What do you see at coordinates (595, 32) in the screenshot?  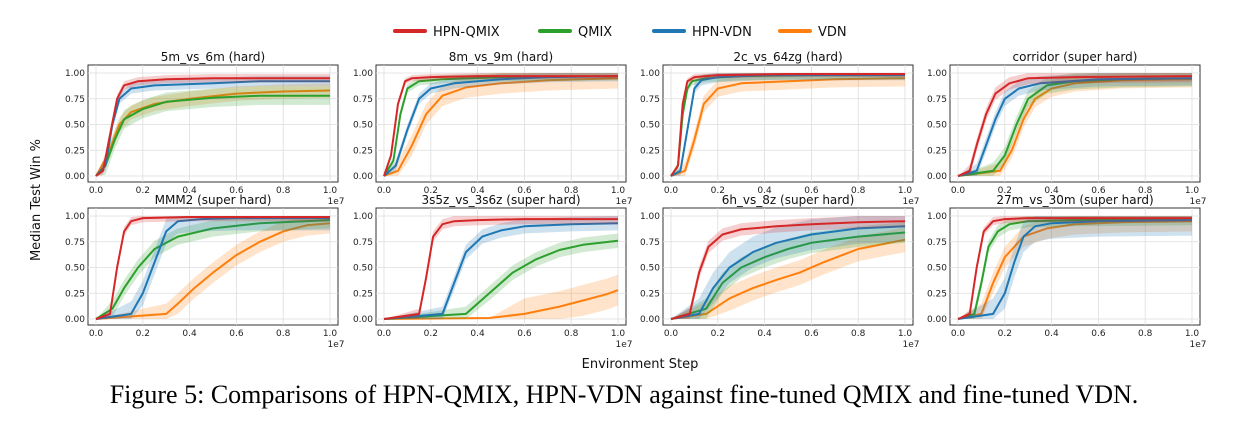 I see `legend-label: QMIX` at bounding box center [595, 32].